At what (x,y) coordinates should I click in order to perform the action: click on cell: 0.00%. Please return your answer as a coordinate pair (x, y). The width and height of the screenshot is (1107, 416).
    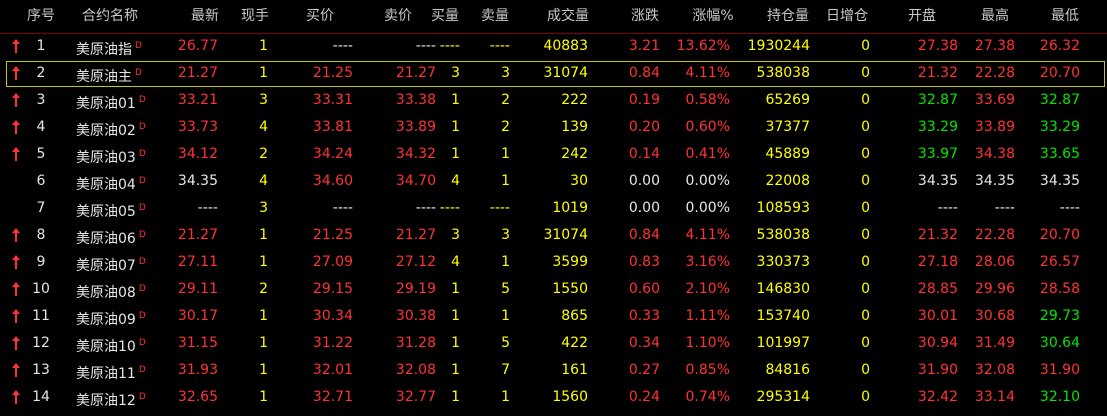
    Looking at the image, I should click on (707, 181).